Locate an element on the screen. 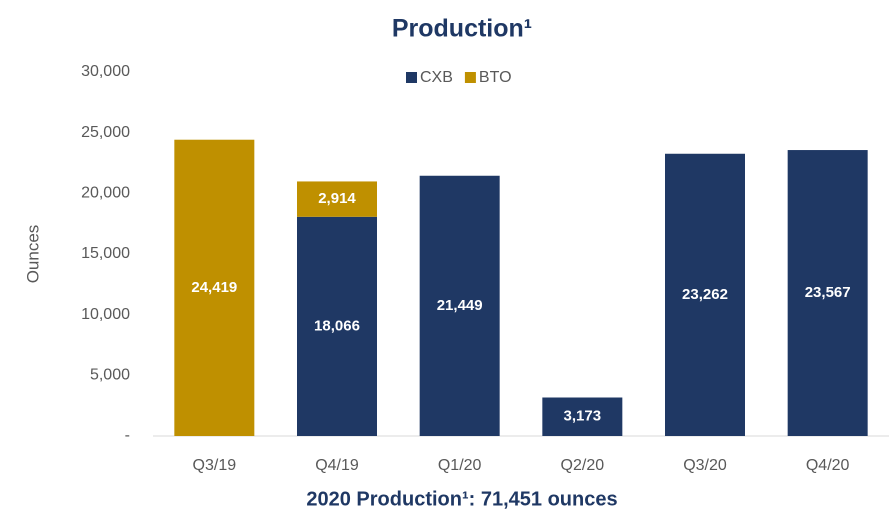 This screenshot has height=518, width=889. legend-label: CXB is located at coordinates (436, 77).